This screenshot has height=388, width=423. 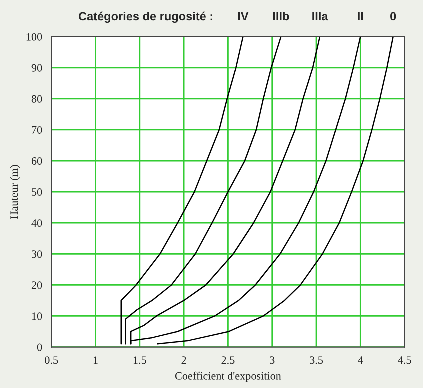 I want to click on y-tick-label: 50, so click(x=37, y=192).